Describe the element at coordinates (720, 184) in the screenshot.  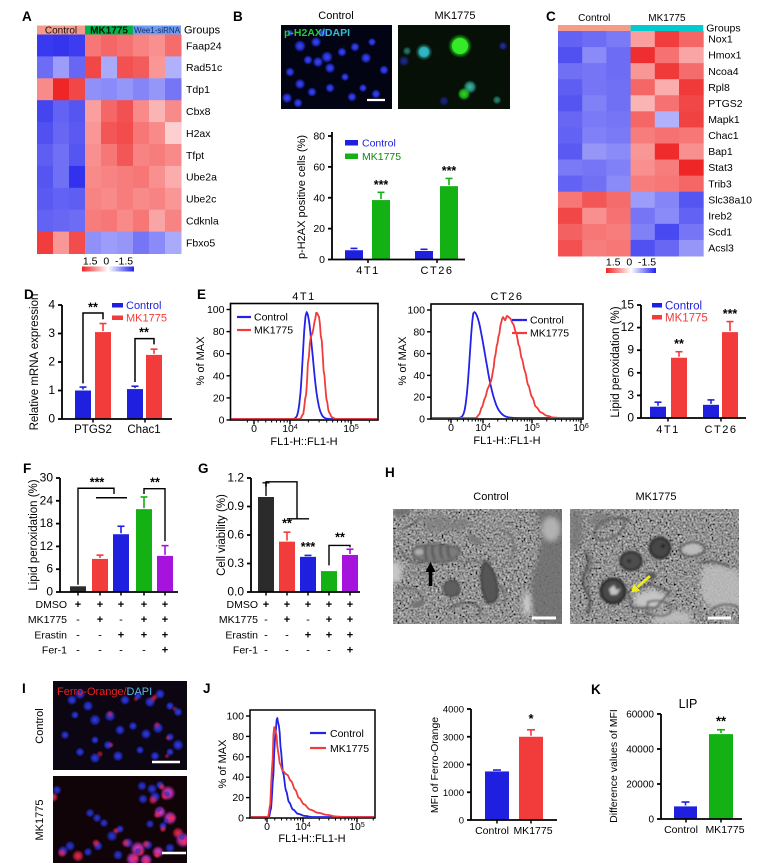
I see `svg-text: Trib3` at that location.